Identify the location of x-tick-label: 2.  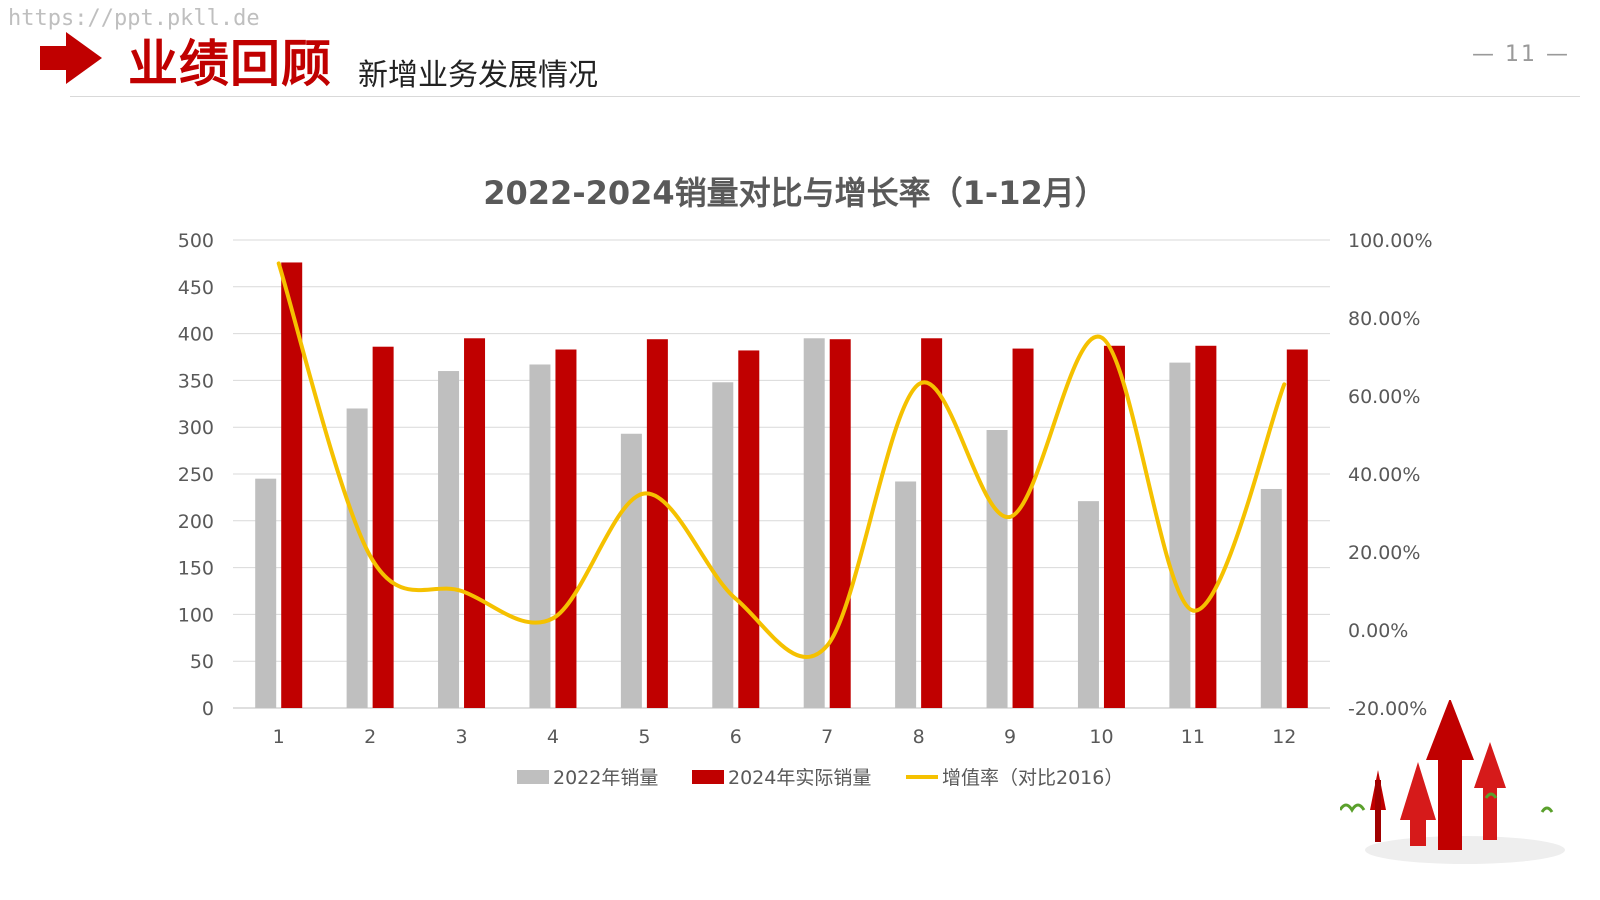
(370, 737).